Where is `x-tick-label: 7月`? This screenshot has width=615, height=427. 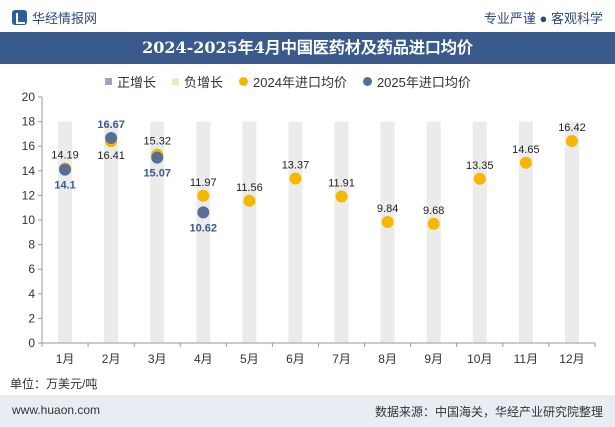 x-tick-label: 7月 is located at coordinates (341, 359).